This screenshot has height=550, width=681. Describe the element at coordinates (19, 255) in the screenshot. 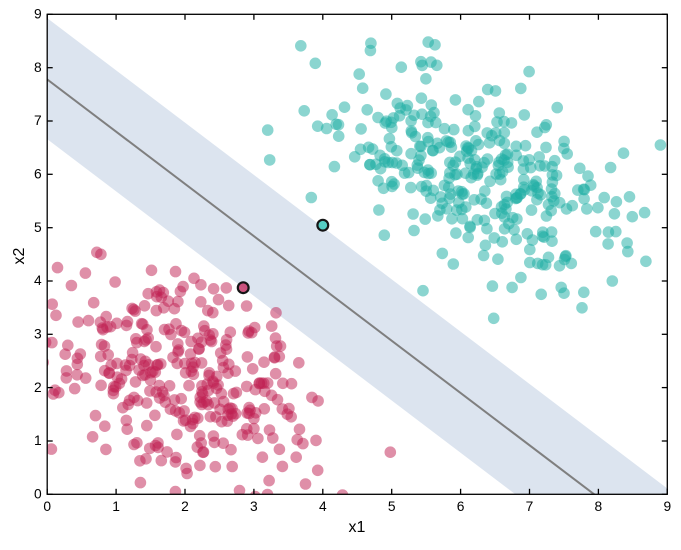

I see `svg-text: x2` at that location.